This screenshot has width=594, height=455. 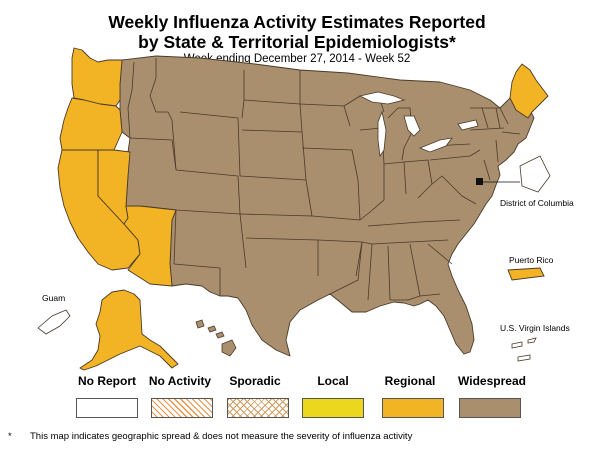 I want to click on territory-puerto-rico, so click(x=526, y=274).